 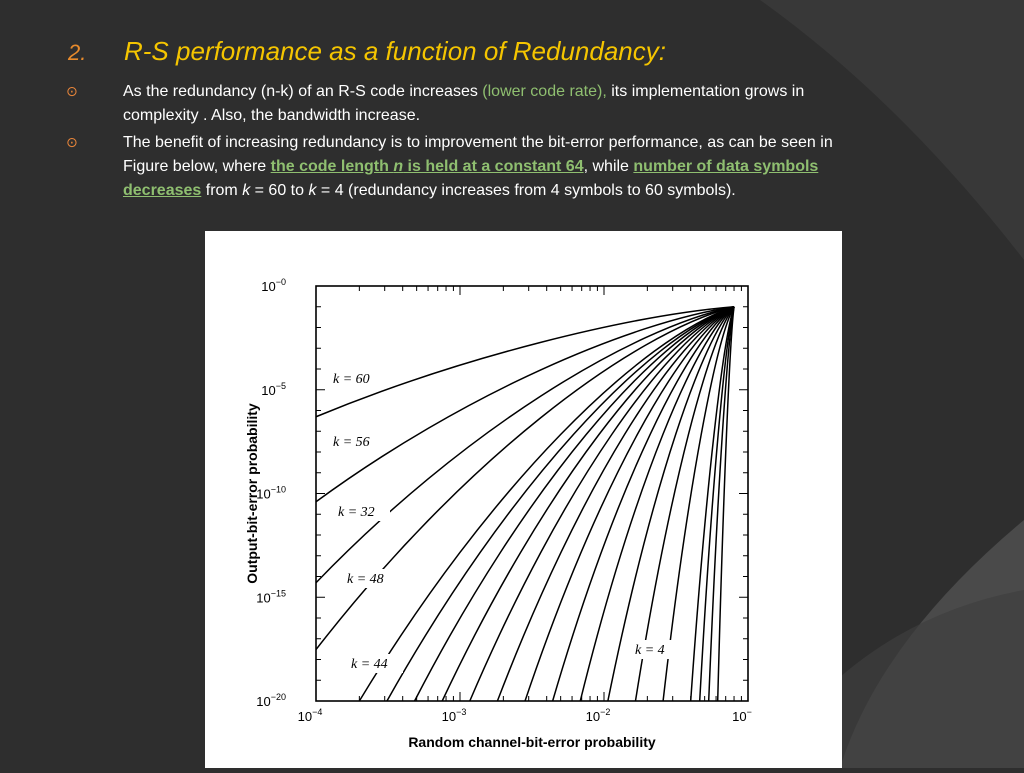 I want to click on y-tick-label: 10⁻¹⁰, so click(x=271, y=493).